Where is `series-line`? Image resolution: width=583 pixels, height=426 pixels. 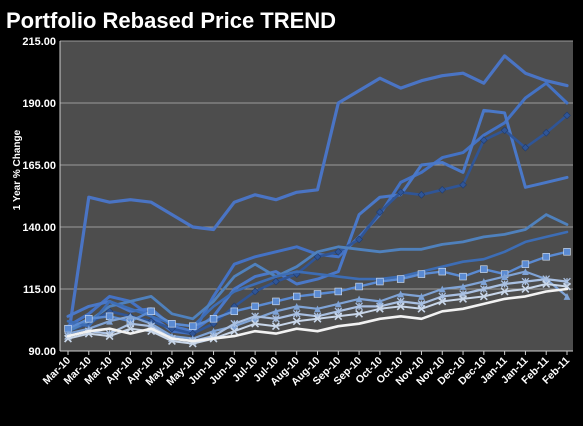 series-line is located at coordinates (317, 315).